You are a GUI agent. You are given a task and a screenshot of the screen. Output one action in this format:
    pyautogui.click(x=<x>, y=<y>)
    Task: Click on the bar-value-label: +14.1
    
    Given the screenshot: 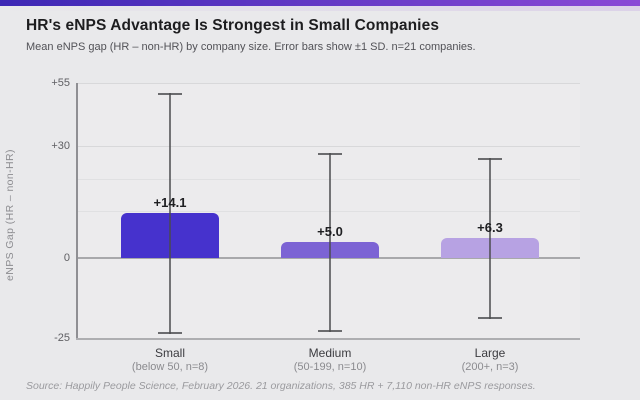 What is the action you would take?
    pyautogui.click(x=170, y=203)
    